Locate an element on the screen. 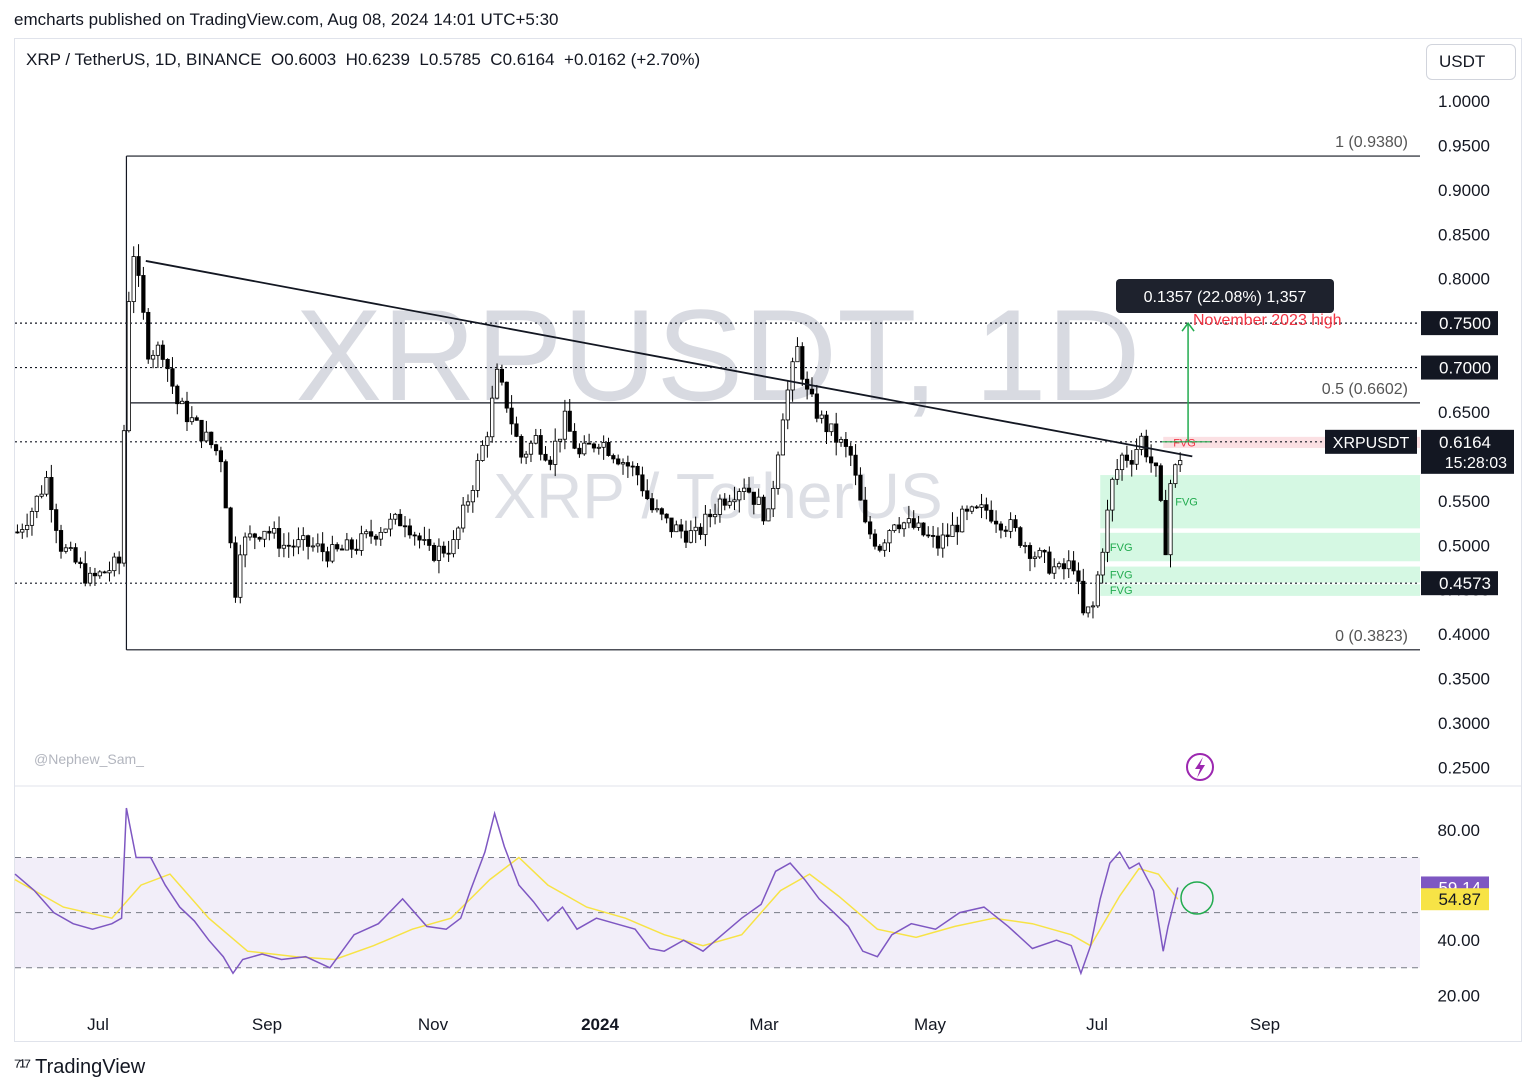 The image size is (1536, 1092). price-badge-bg is located at coordinates (1467, 451).